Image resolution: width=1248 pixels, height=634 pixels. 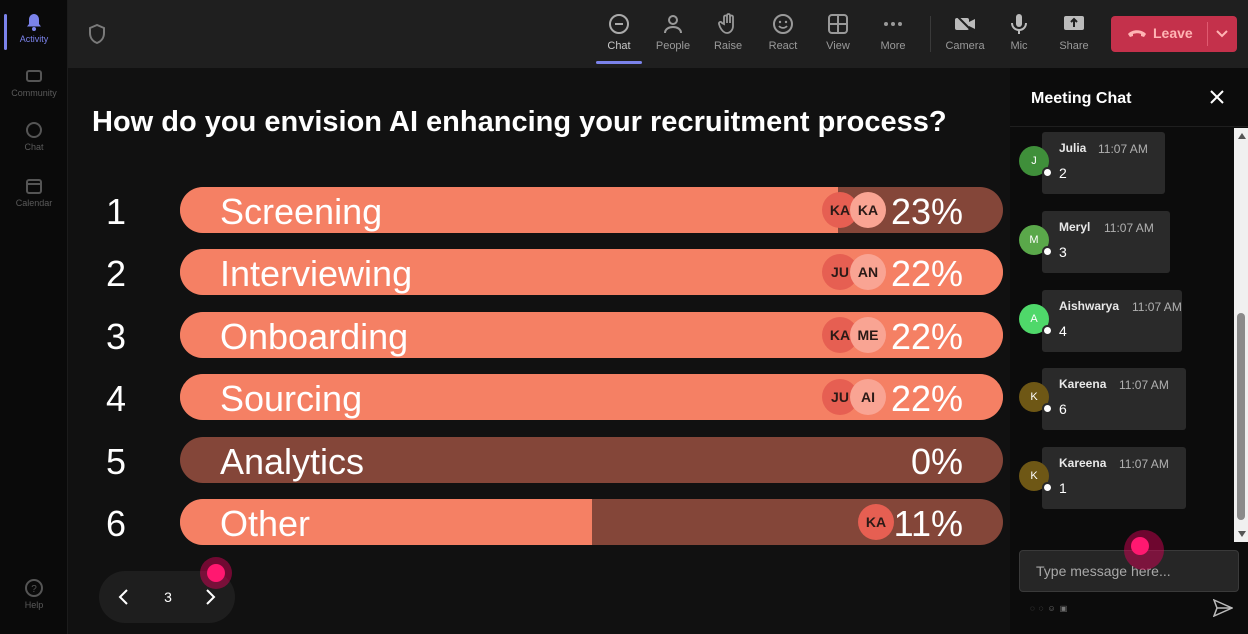 What do you see at coordinates (386, 522) in the screenshot?
I see `poll-option-fill` at bounding box center [386, 522].